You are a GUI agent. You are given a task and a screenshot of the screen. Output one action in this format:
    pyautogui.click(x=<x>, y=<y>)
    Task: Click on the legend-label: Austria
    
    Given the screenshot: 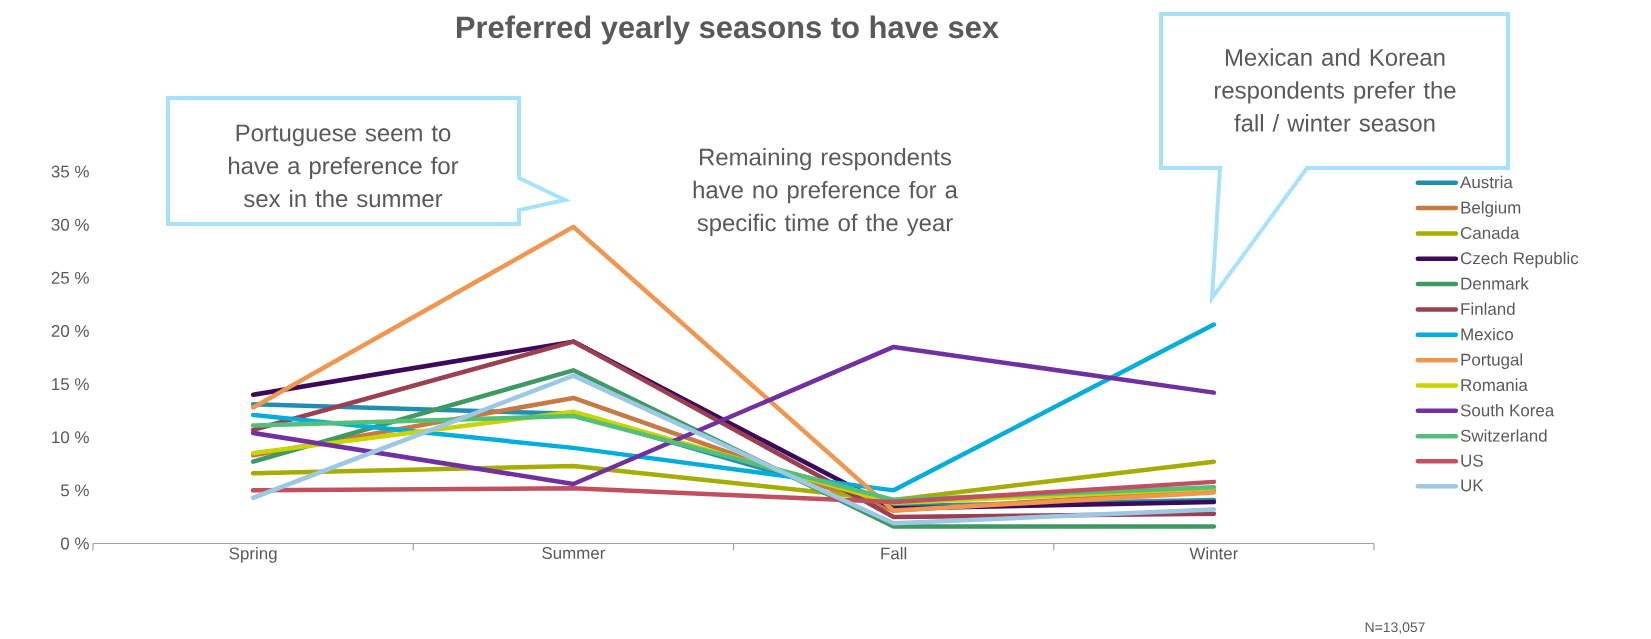 What is the action you would take?
    pyautogui.click(x=1486, y=182)
    